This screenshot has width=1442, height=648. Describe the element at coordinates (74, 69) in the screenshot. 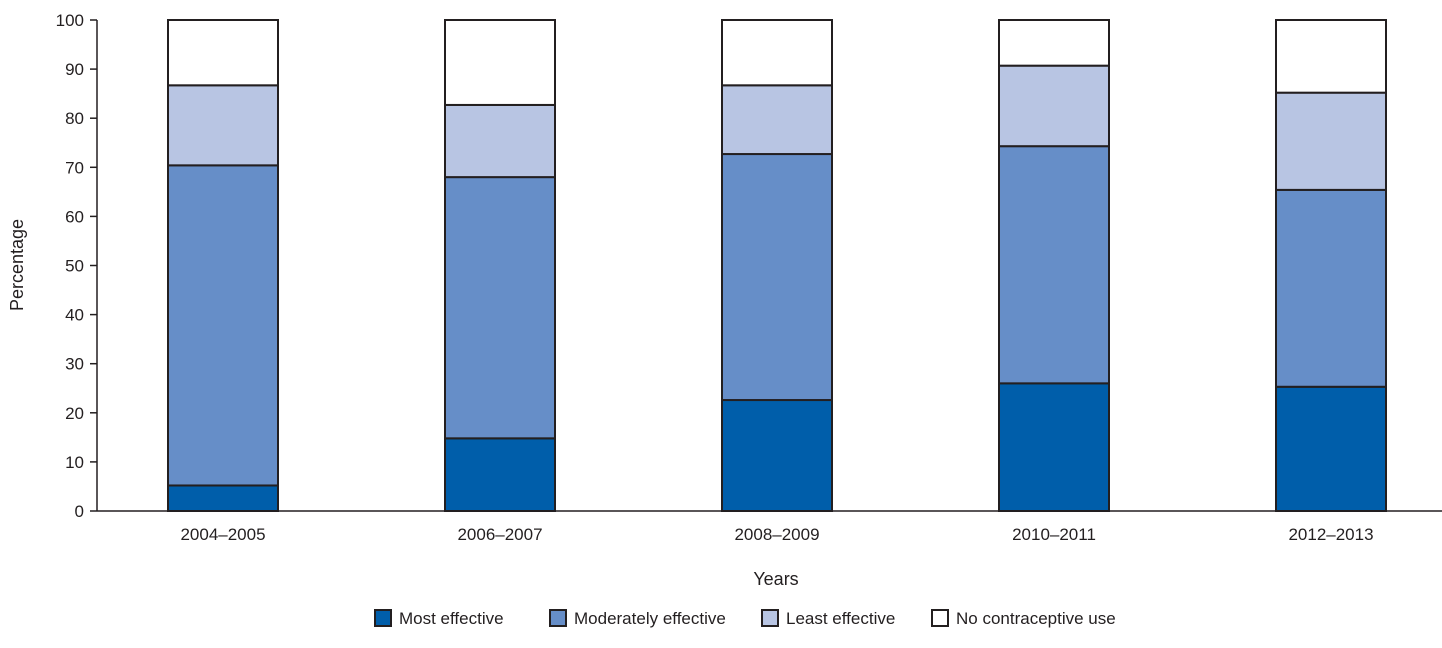

I see `y-tick-label: 90` at that location.